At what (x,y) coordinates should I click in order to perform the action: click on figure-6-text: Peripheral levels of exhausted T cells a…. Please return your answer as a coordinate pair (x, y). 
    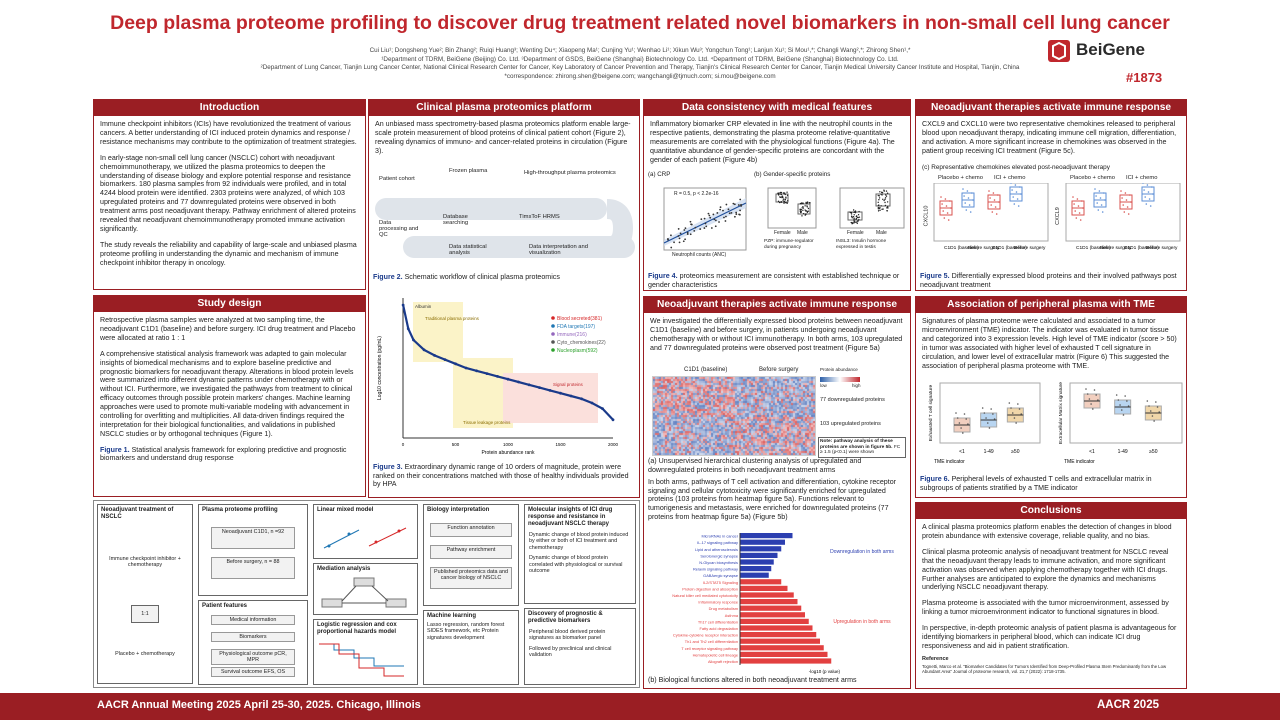
    Looking at the image, I should click on (1036, 483).